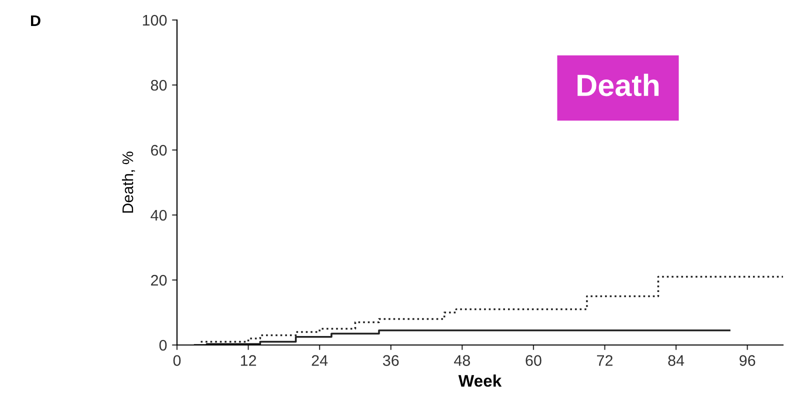  What do you see at coordinates (320, 360) in the screenshot?
I see `x-tick-label: 24` at bounding box center [320, 360].